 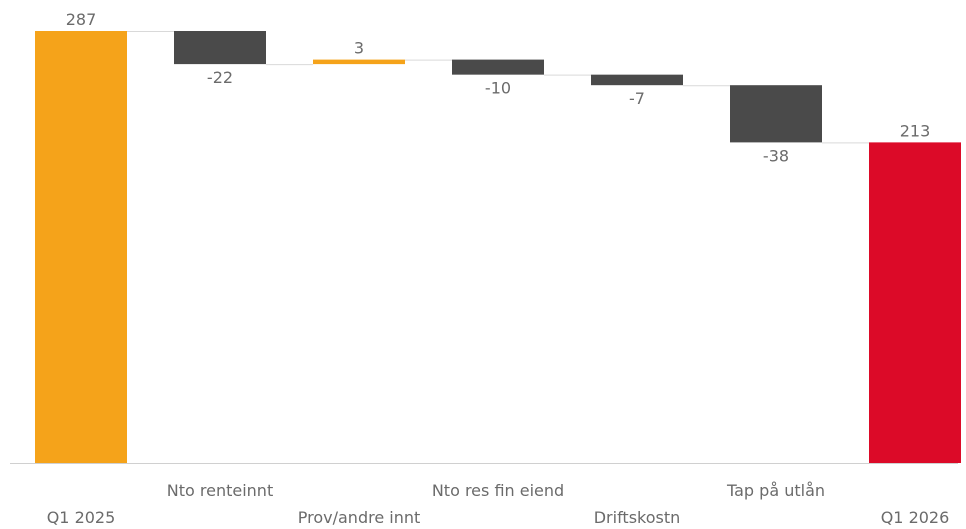 What do you see at coordinates (81, 517) in the screenshot?
I see `category-label: Q1 2025` at bounding box center [81, 517].